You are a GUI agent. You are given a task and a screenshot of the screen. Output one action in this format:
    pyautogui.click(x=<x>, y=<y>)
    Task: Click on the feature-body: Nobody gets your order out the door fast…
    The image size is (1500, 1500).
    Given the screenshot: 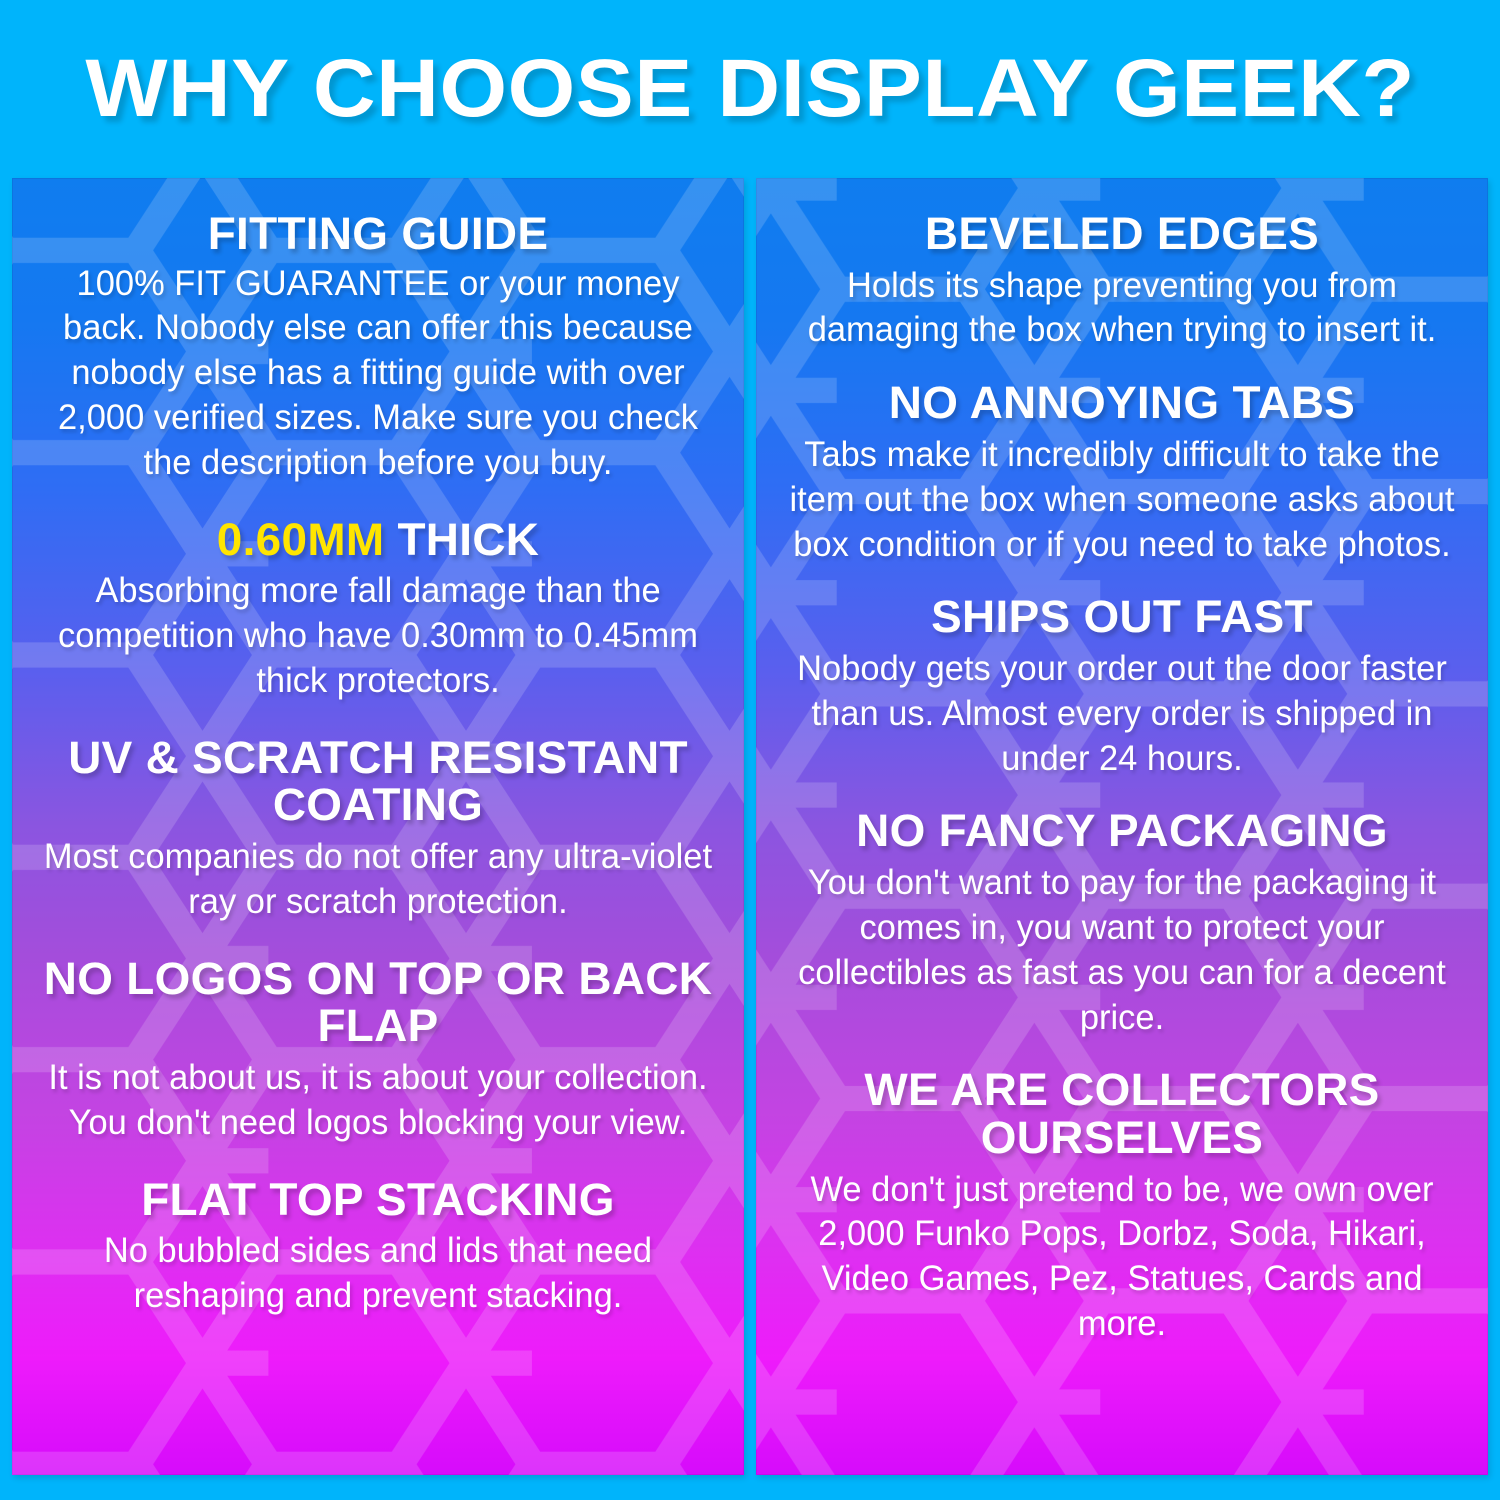 What is the action you would take?
    pyautogui.click(x=1122, y=713)
    